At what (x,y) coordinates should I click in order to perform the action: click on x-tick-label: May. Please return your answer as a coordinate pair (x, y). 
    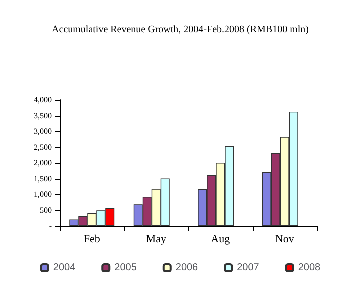
    Looking at the image, I should click on (156, 240).